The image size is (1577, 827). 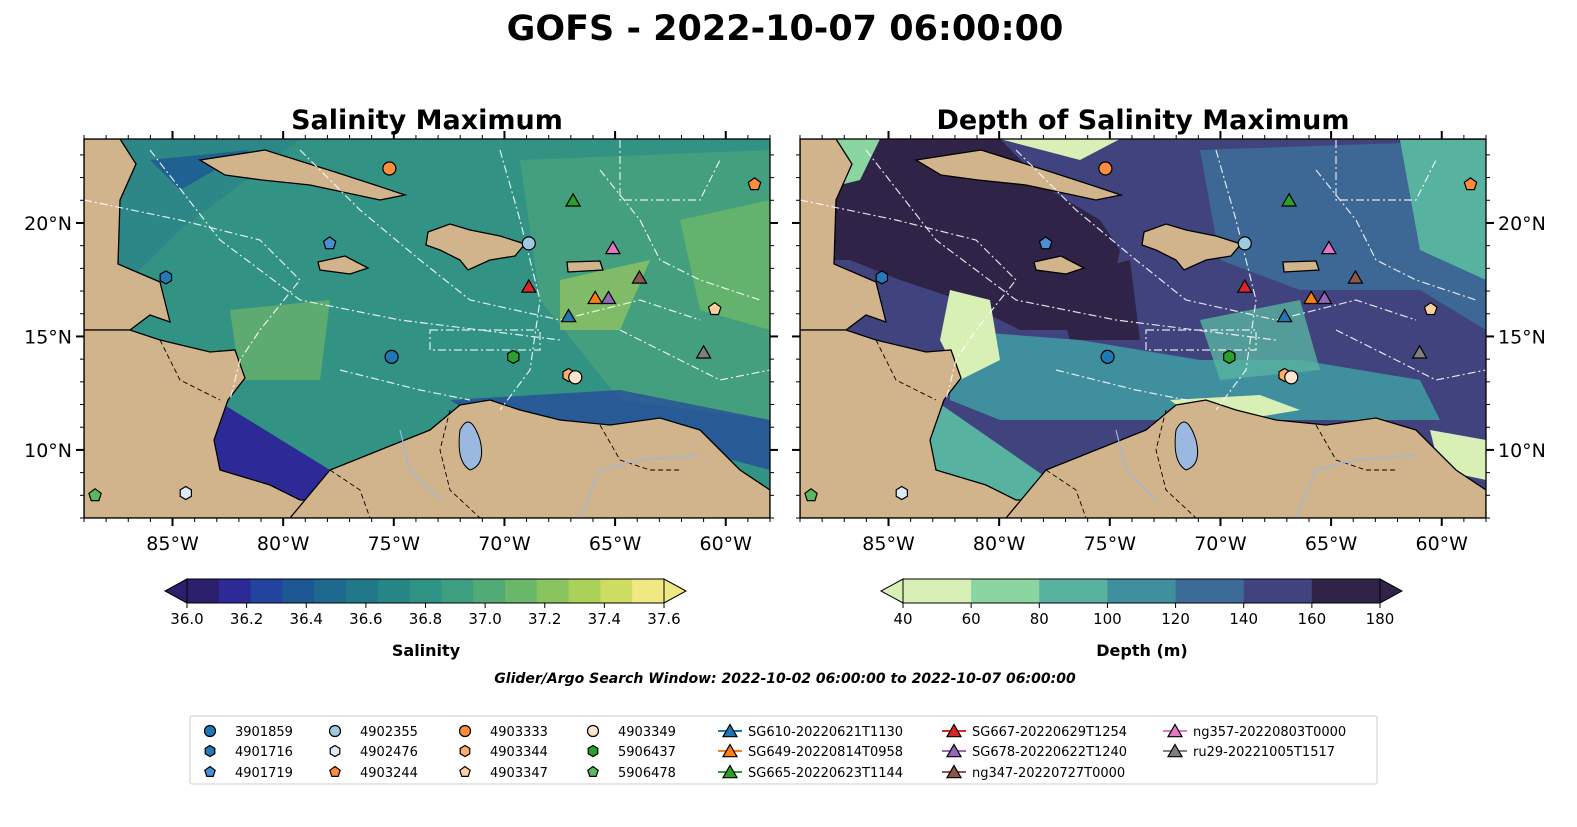 What do you see at coordinates (1186, 446) in the screenshot?
I see `lake-maracaibo` at bounding box center [1186, 446].